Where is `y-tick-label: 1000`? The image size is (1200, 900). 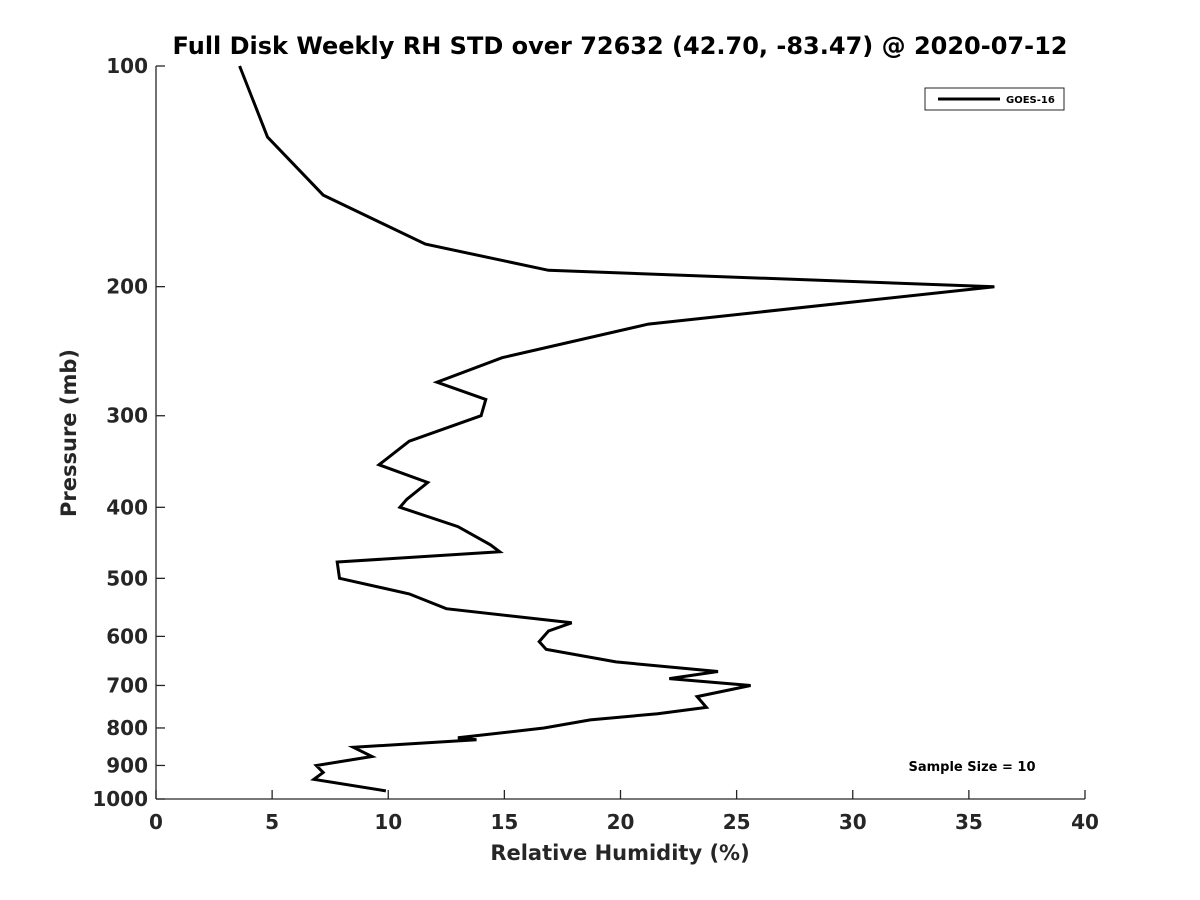 y-tick-label: 1000 is located at coordinates (120, 799).